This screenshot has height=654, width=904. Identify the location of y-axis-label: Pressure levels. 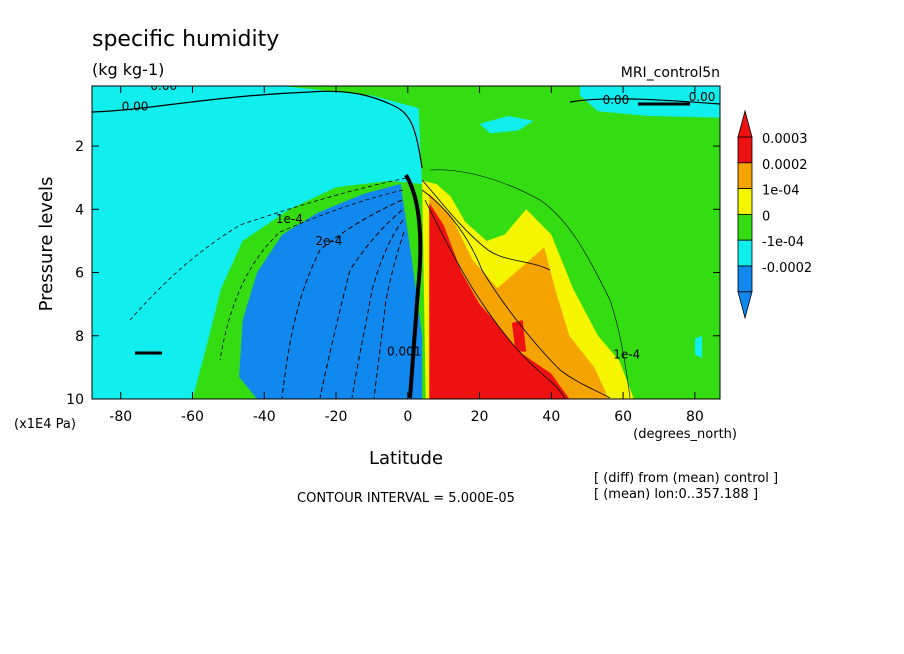
(46, 244).